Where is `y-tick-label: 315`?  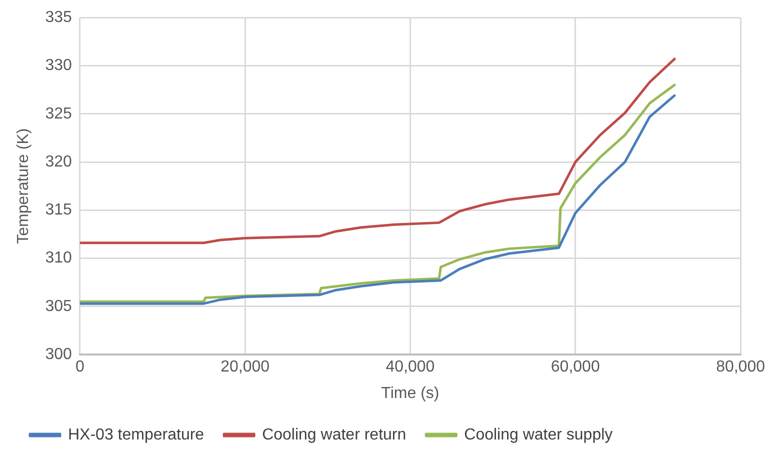 y-tick-label: 315 is located at coordinates (58, 210).